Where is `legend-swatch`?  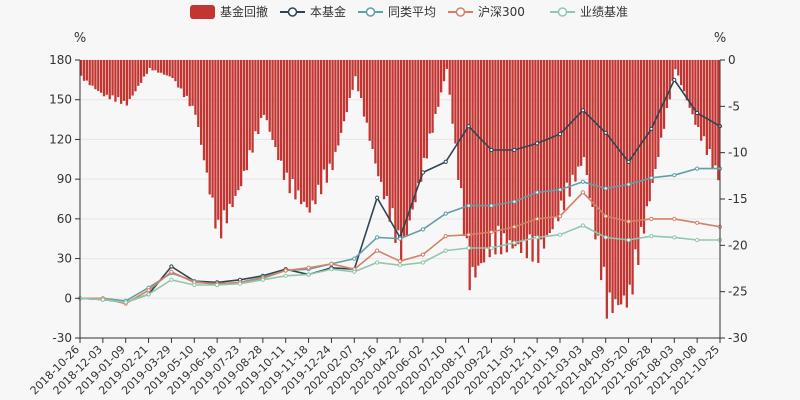 legend-swatch is located at coordinates (202, 12).